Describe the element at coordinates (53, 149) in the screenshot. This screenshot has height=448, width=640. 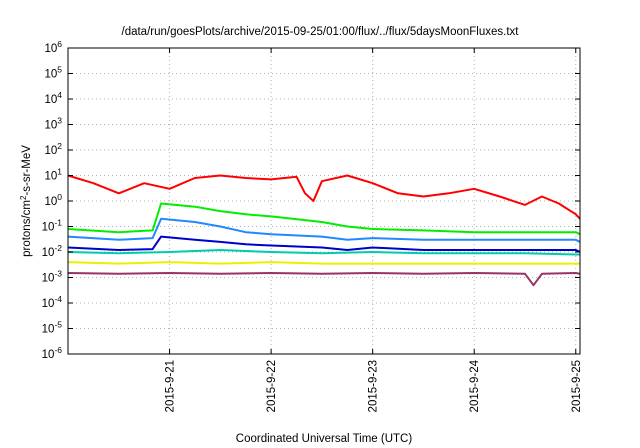
I see `y-tick-label: 10²` at that location.